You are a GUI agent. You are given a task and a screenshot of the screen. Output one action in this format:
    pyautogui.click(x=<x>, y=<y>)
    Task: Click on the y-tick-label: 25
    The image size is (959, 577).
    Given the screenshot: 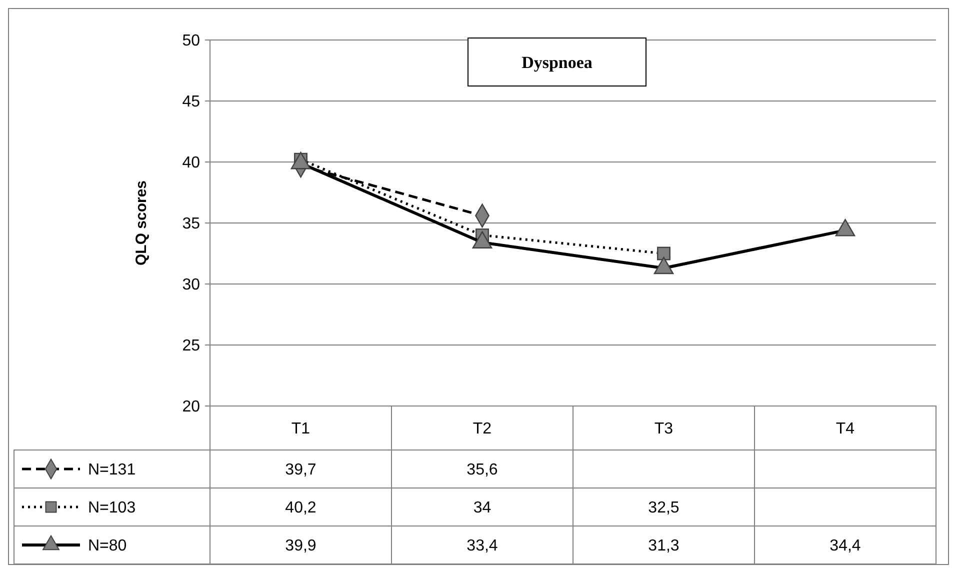 What is the action you would take?
    pyautogui.click(x=191, y=346)
    